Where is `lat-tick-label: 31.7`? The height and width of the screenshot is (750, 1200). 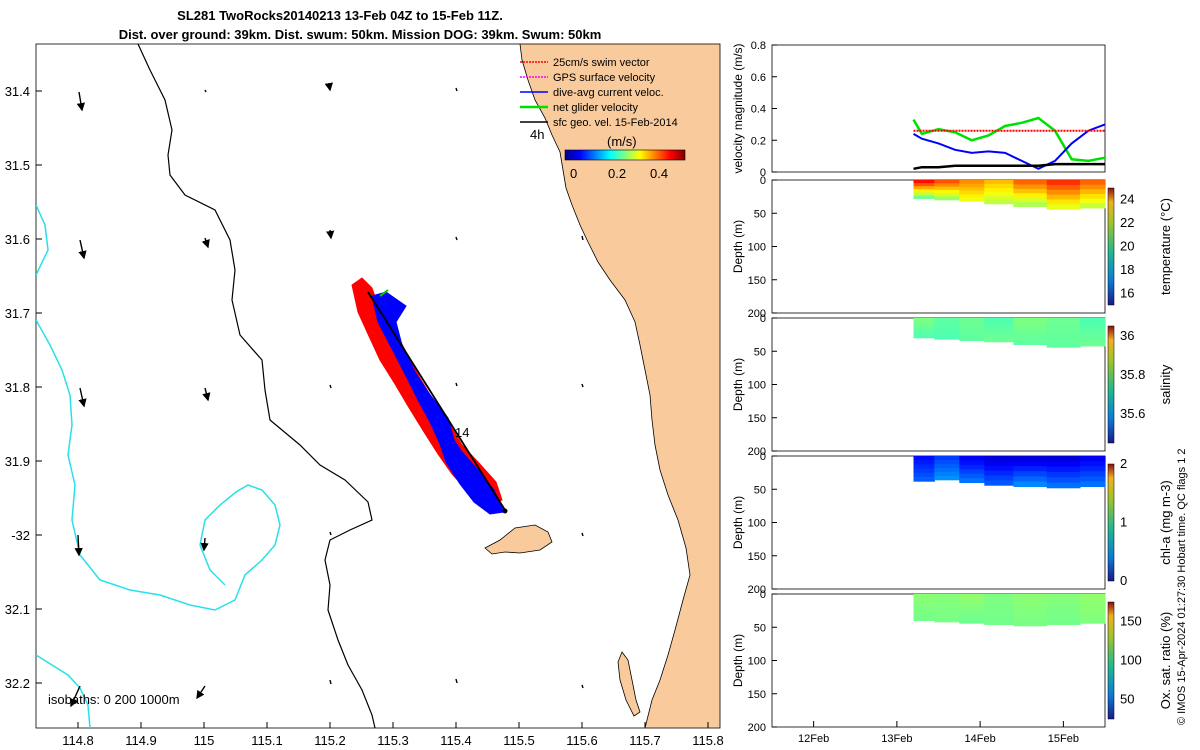
lat-tick-label: 31.7 is located at coordinates (17, 313).